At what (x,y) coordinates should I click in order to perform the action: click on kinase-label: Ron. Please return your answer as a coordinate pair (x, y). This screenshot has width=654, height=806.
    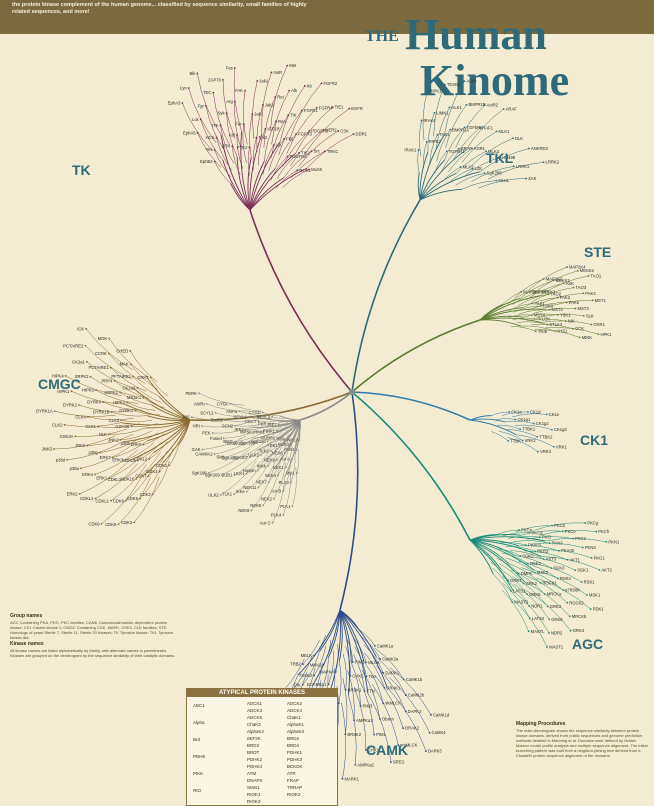
    Looking at the image, I should click on (282, 121).